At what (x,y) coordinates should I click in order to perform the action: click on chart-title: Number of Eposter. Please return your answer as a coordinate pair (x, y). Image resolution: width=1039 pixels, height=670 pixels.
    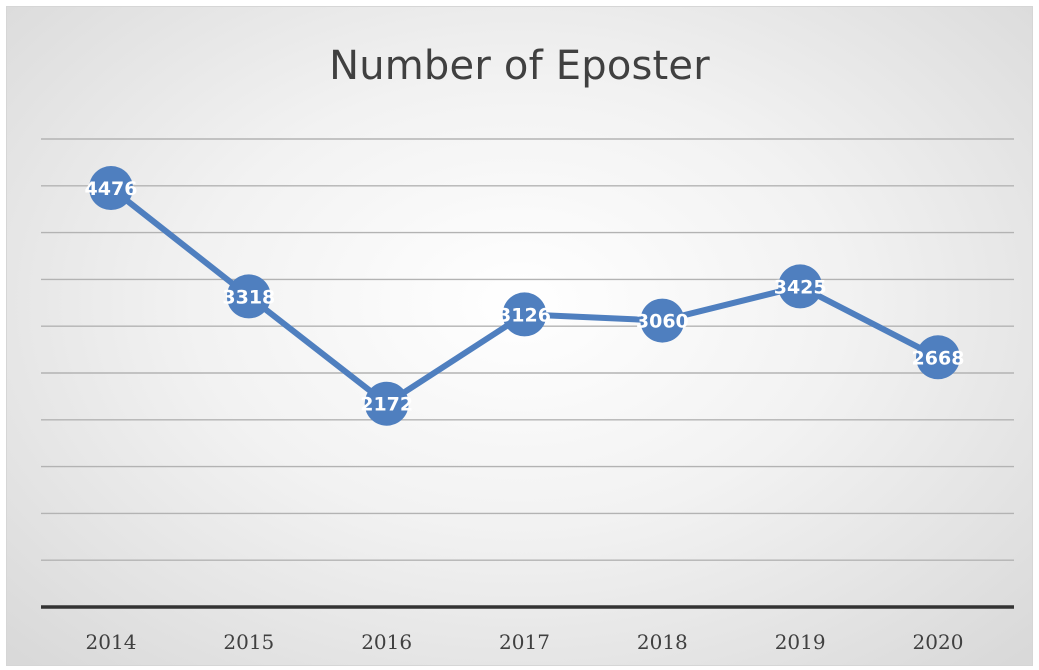
    Looking at the image, I should click on (519, 66).